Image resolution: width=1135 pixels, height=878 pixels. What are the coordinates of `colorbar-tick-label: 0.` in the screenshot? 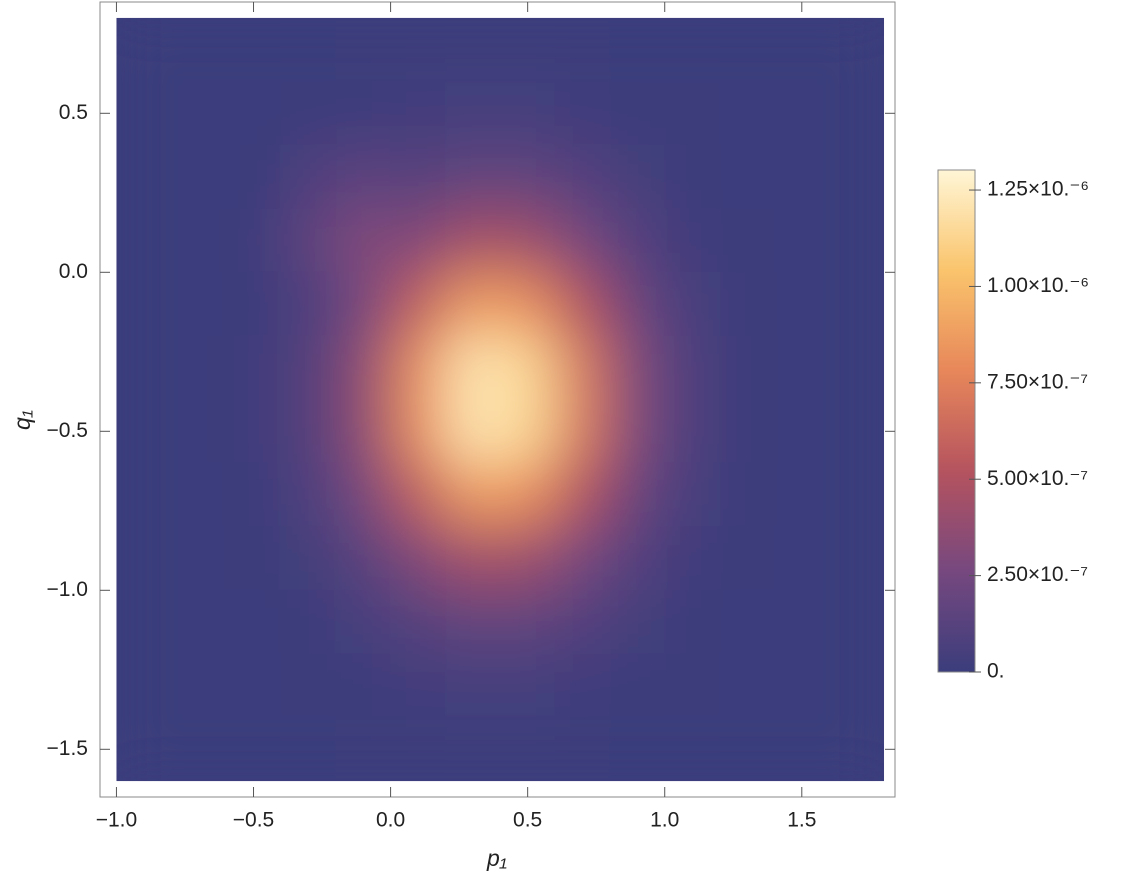 It's located at (996, 671).